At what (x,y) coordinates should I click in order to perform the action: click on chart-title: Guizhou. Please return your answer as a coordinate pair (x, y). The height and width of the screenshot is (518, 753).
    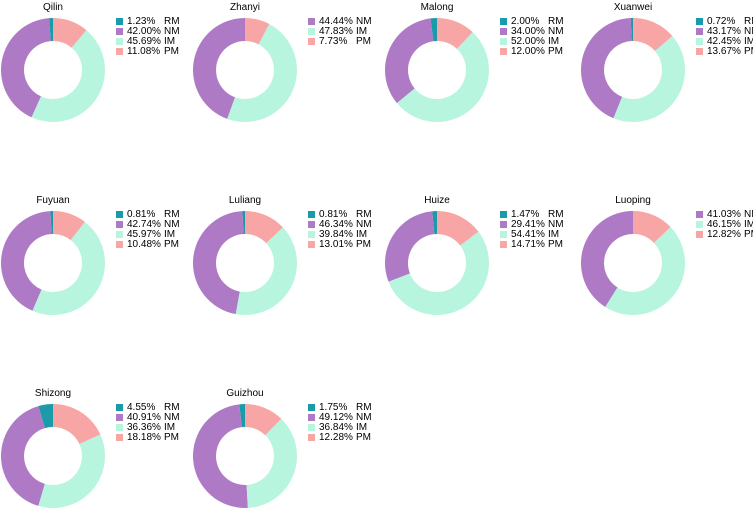
    Looking at the image, I should click on (245, 393).